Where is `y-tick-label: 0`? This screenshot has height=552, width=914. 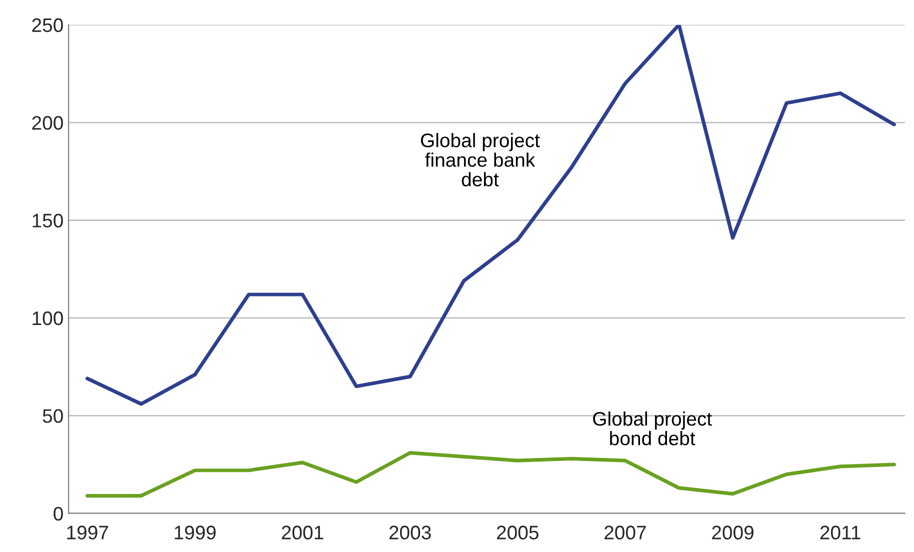 y-tick-label: 0 is located at coordinates (58, 513).